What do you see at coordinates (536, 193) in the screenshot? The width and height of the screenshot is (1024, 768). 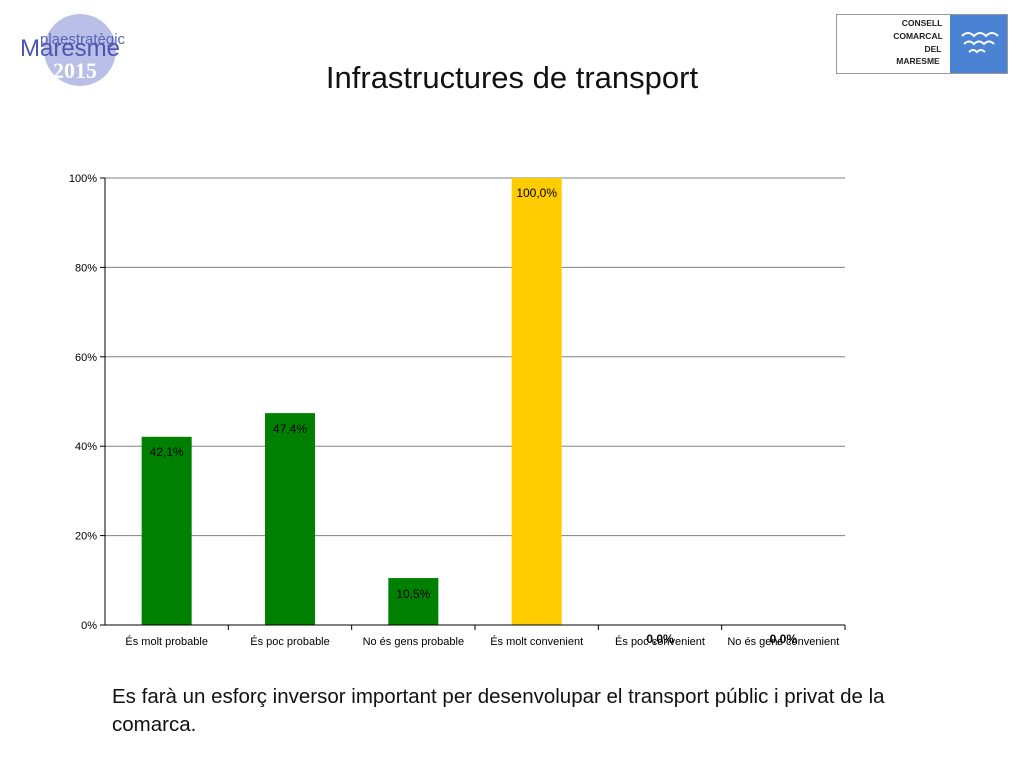 I see `data-label: 100,0%` at bounding box center [536, 193].